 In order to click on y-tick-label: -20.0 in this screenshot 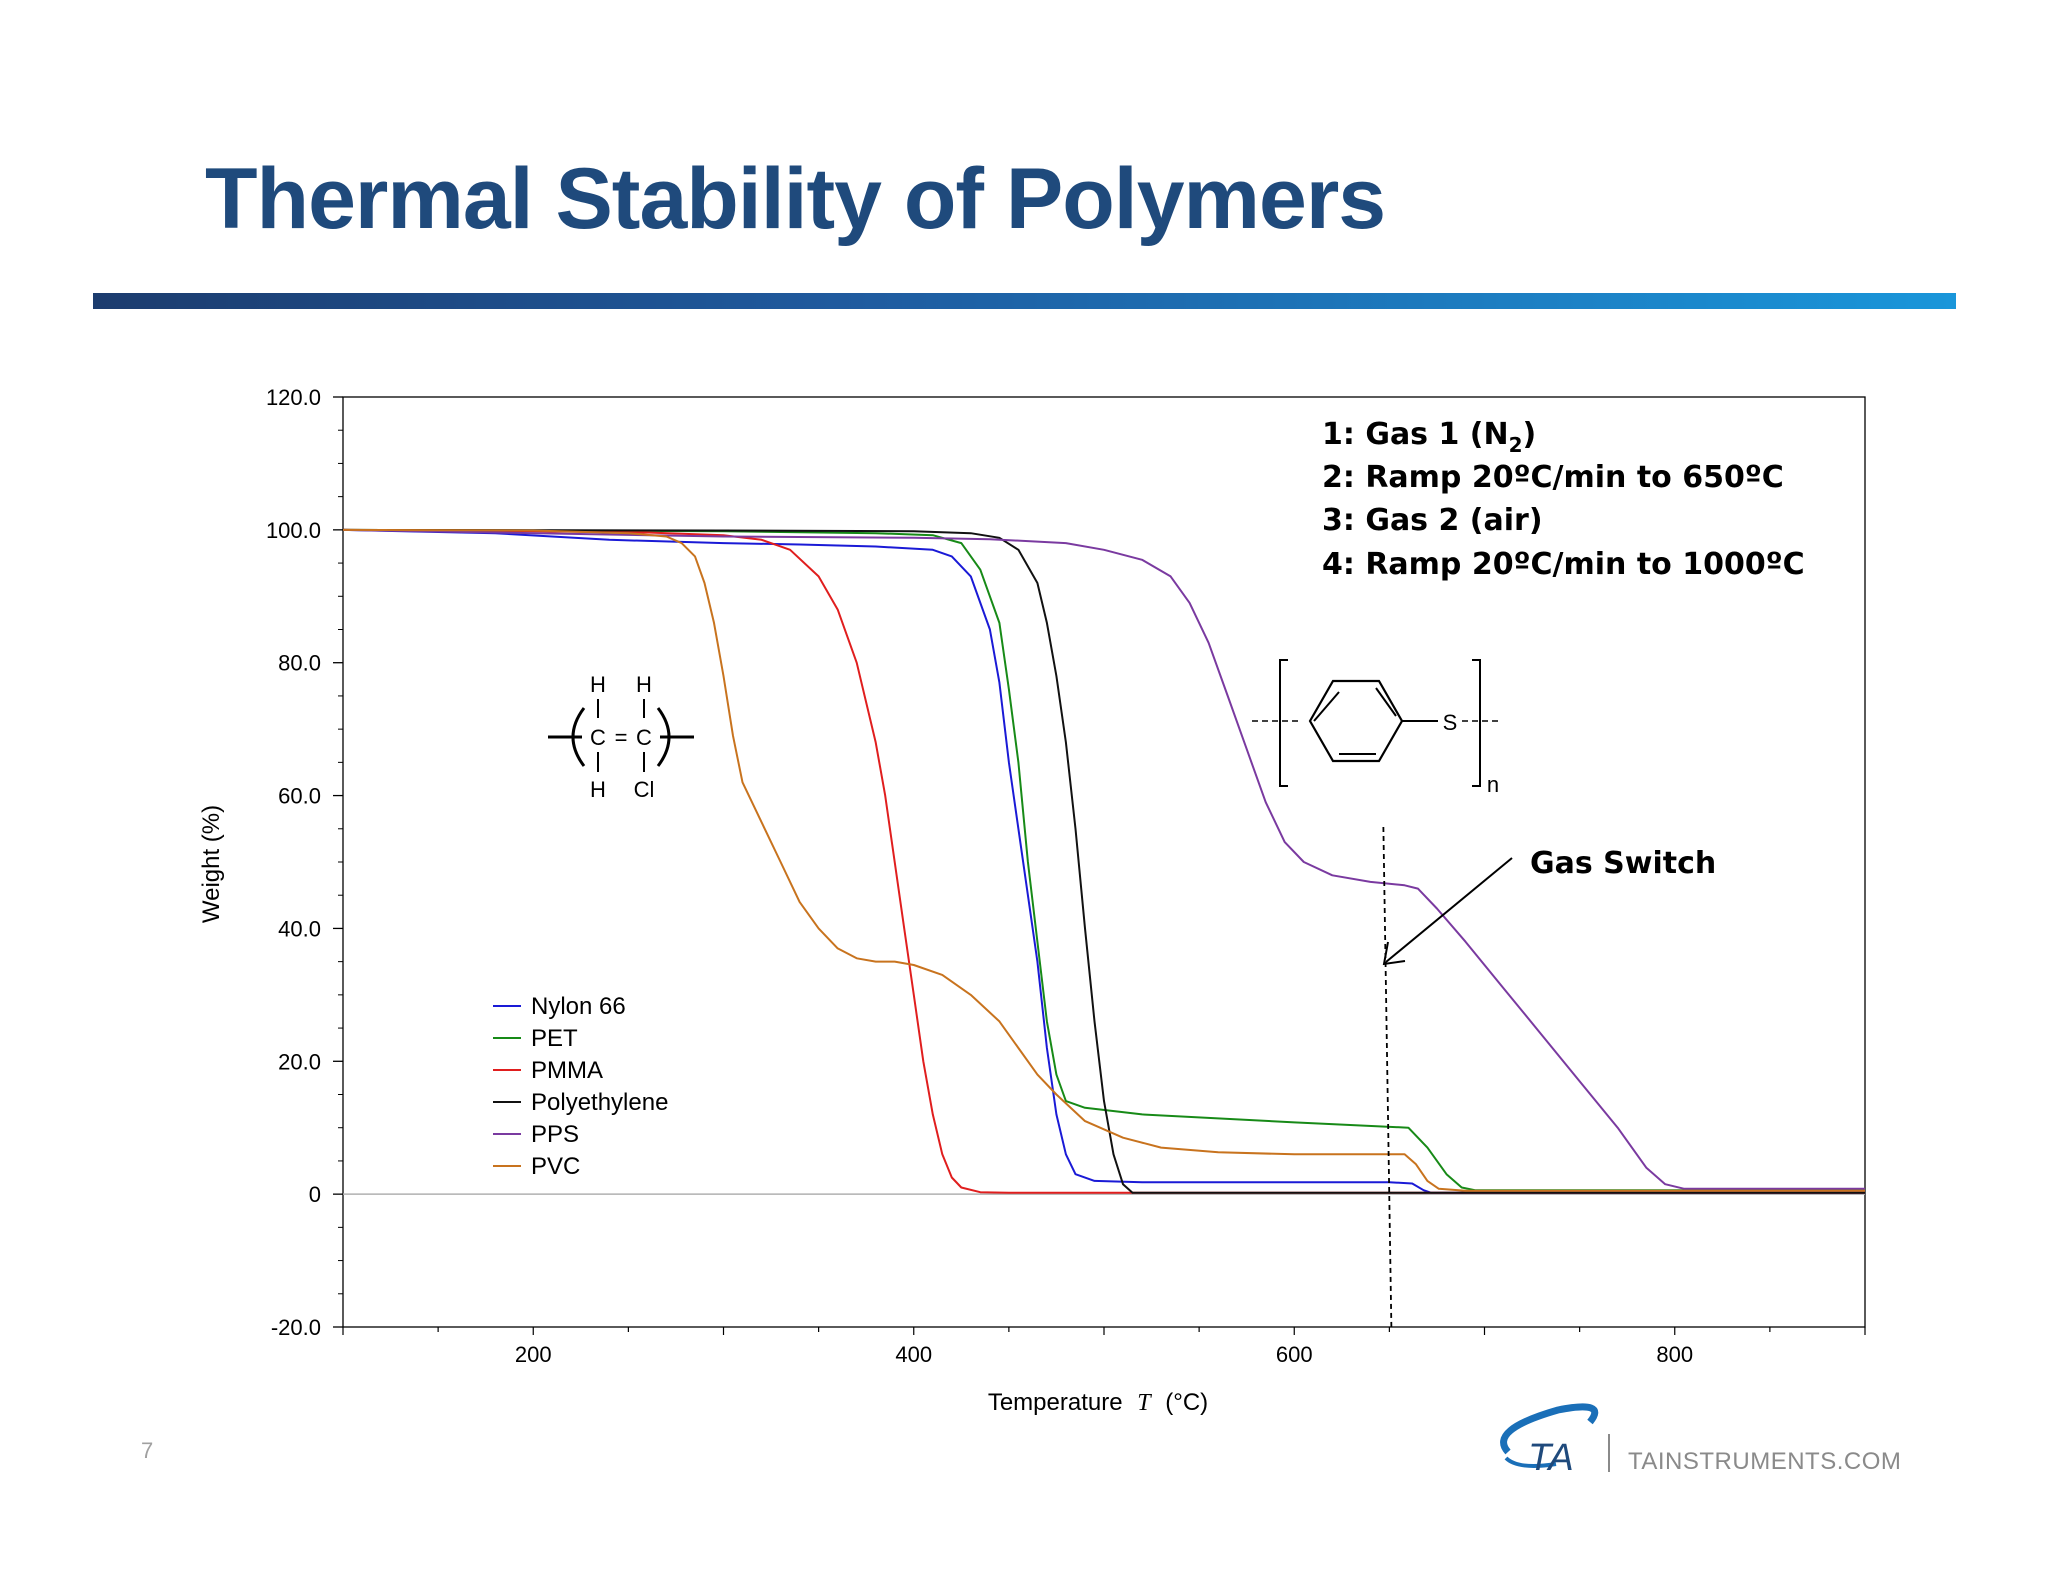, I will do `click(296, 1327)`.